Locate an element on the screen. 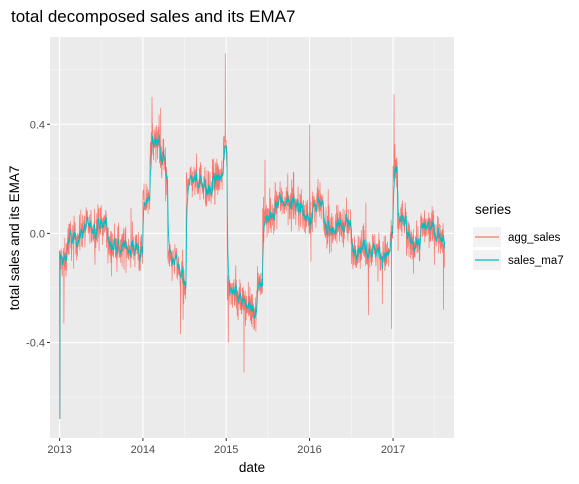  y-tick-label: -0.4 is located at coordinates (35, 344).